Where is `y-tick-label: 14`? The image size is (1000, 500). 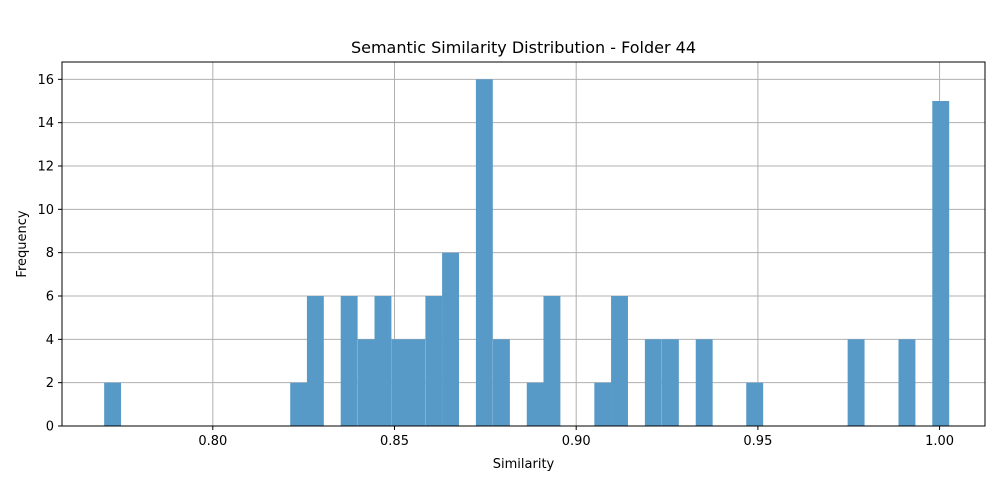 y-tick-label: 14 is located at coordinates (45, 123).